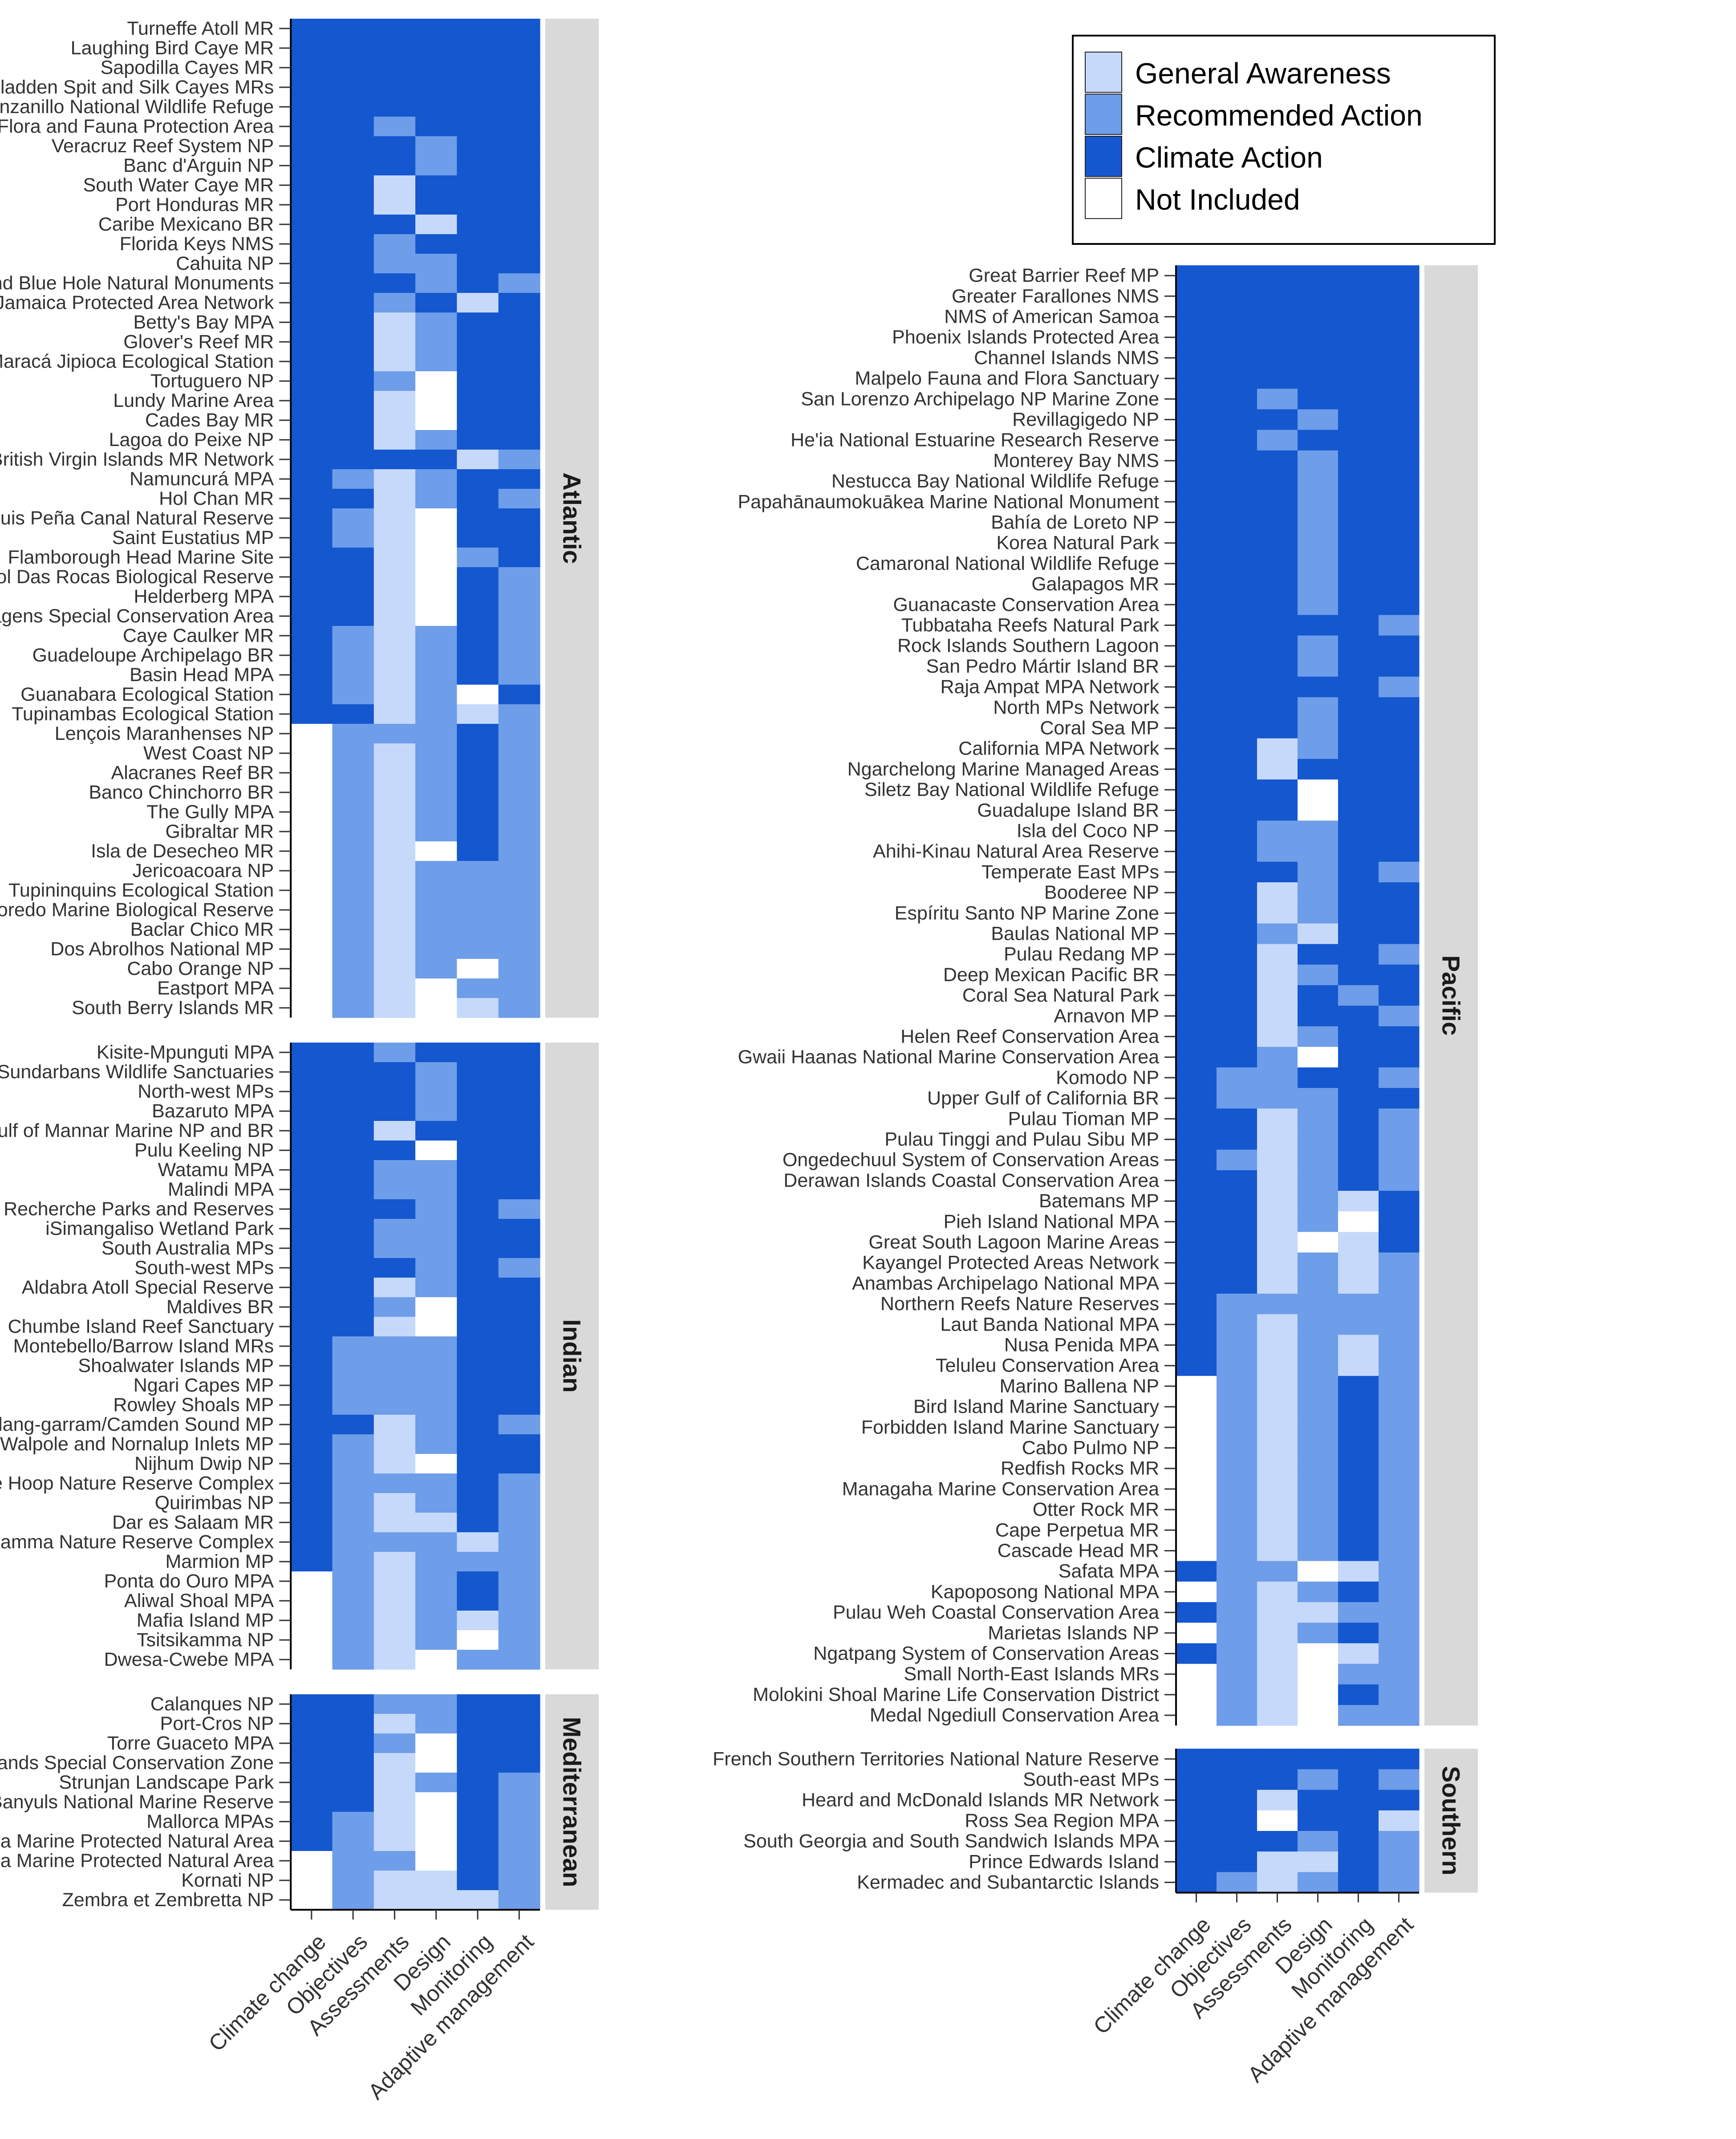 This screenshot has height=2139, width=1736. Describe the element at coordinates (1277, 1118) in the screenshot. I see `cell-pulau-tioman-mp-assessments` at that location.